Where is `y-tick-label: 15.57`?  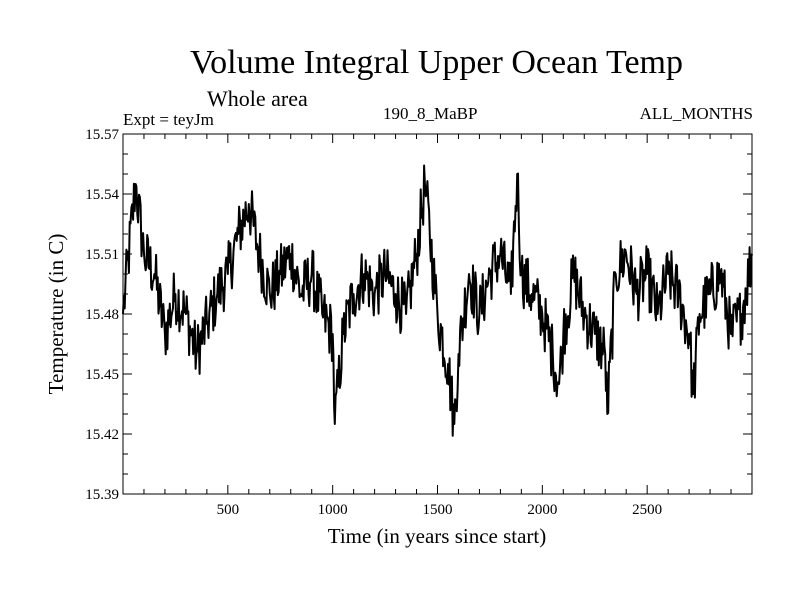
y-tick-label: 15.57 is located at coordinates (102, 135).